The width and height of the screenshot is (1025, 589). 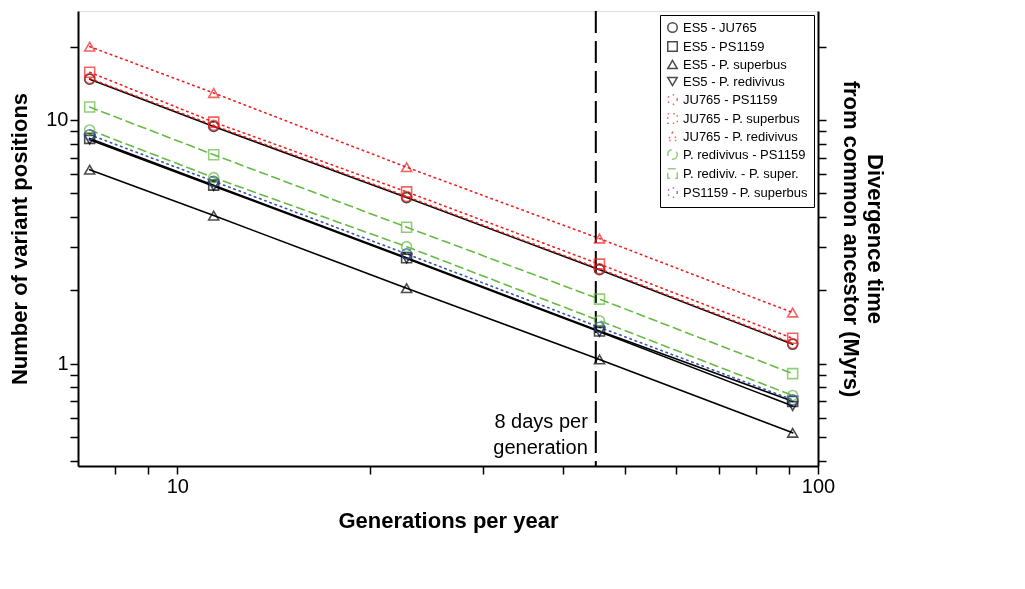 I want to click on legend-label: ES5 - P. superbus, so click(x=735, y=64).